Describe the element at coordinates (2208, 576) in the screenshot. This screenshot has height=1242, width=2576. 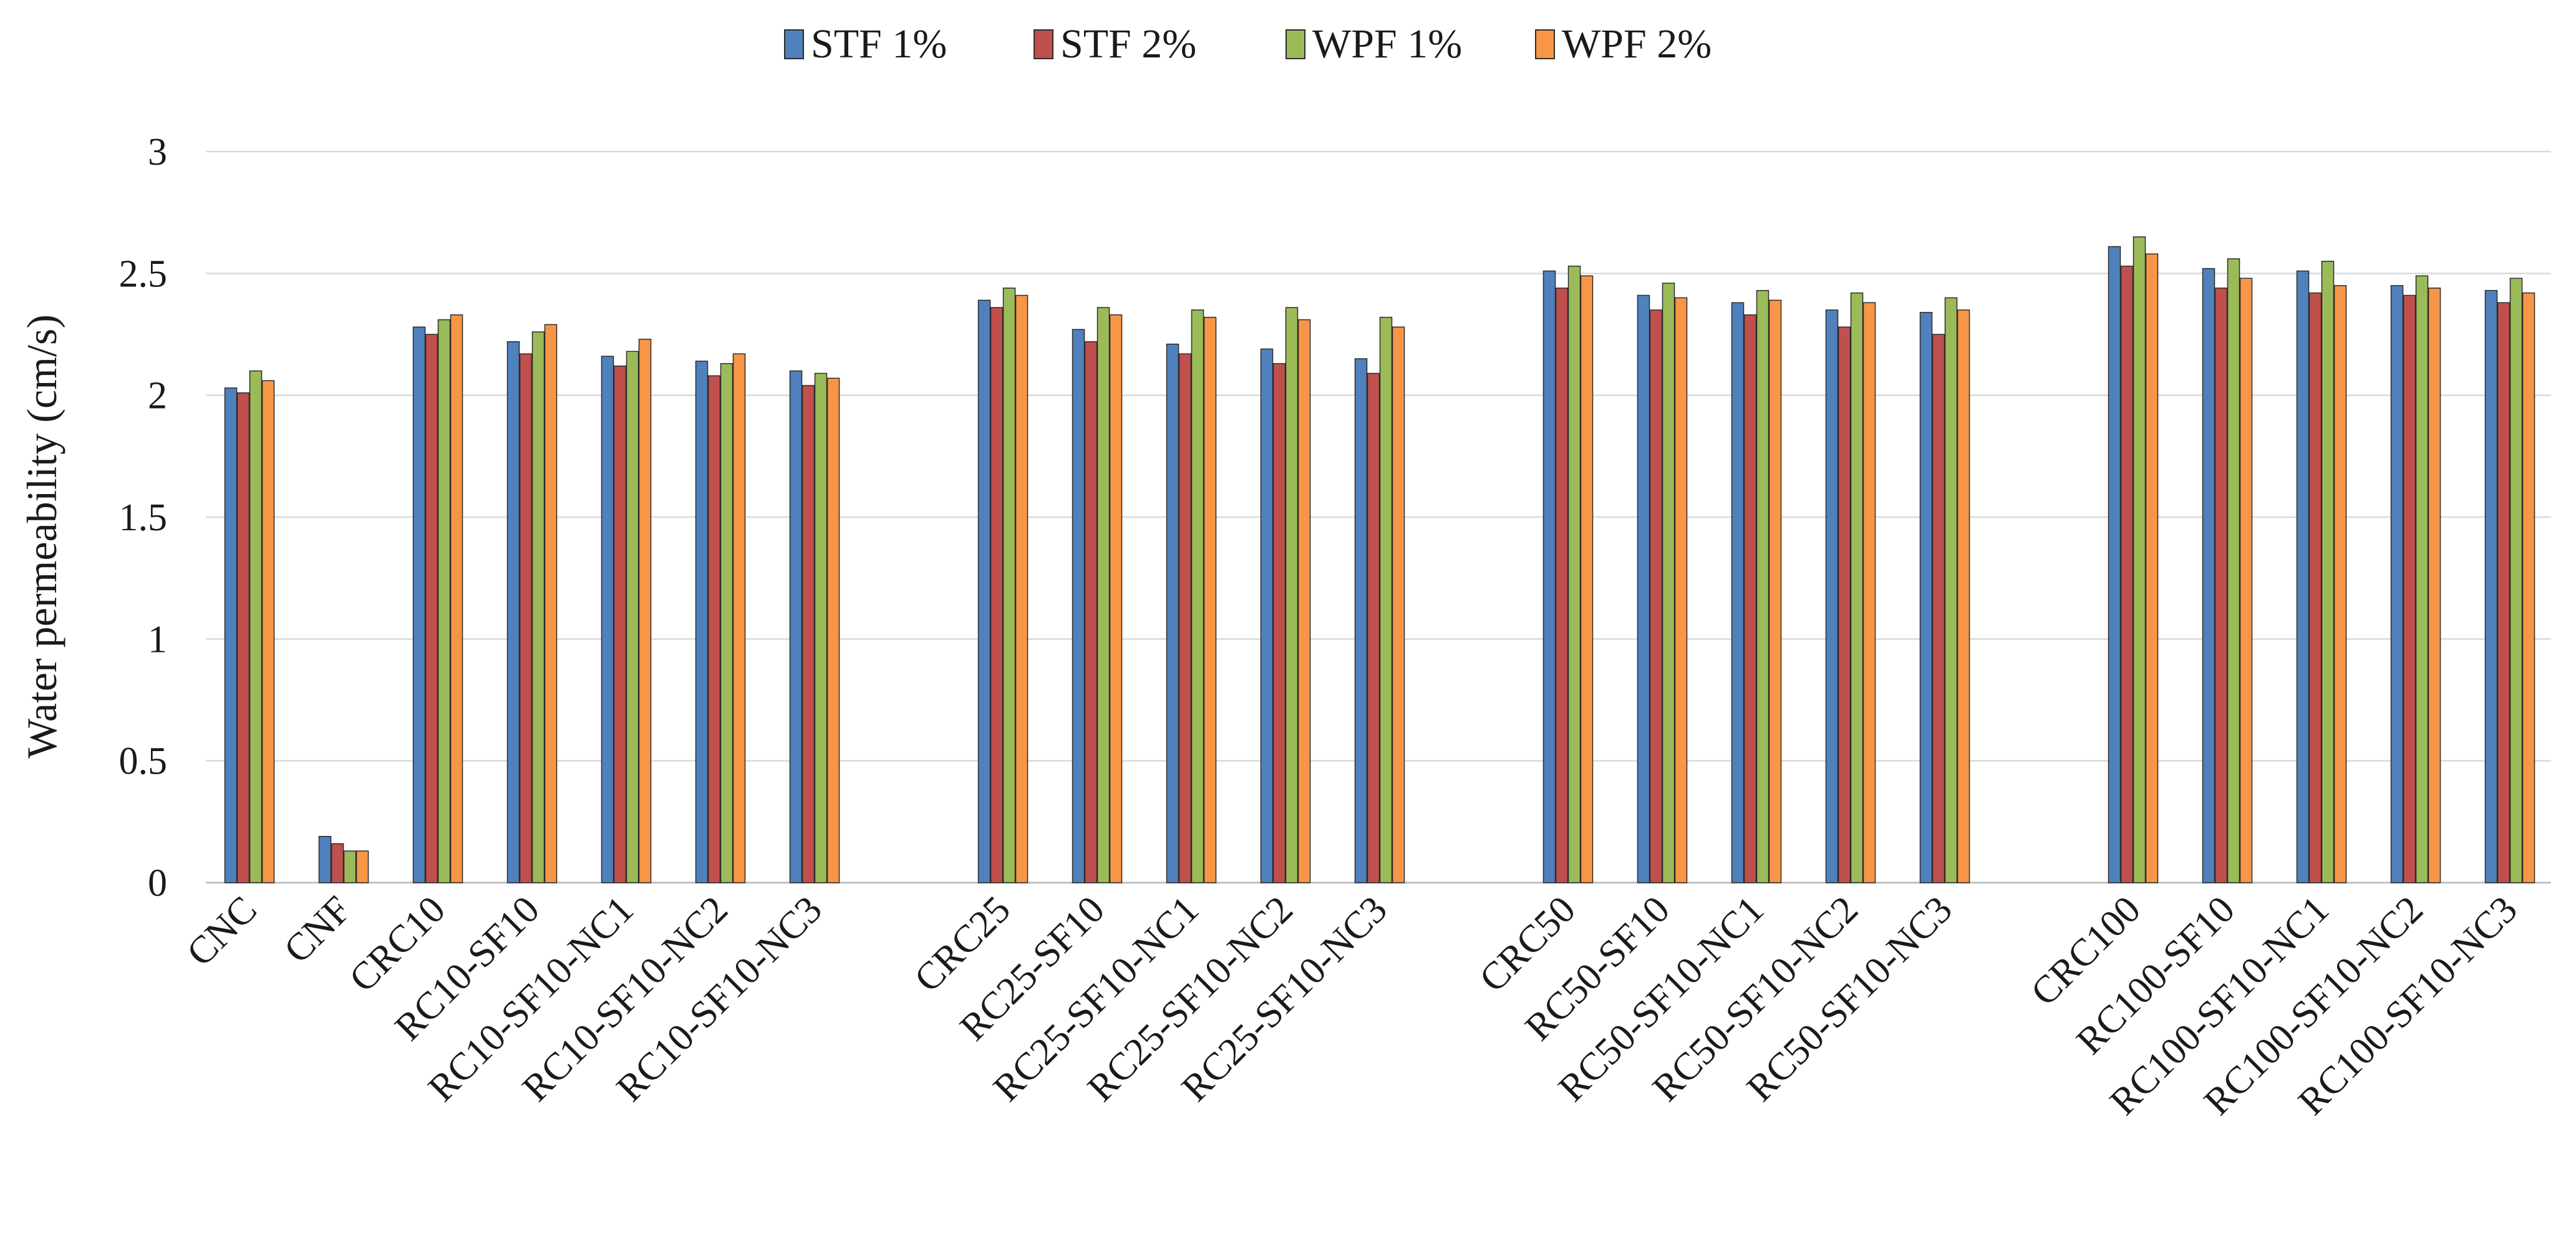
I see `bar-stf-1--rc100-sf10` at that location.